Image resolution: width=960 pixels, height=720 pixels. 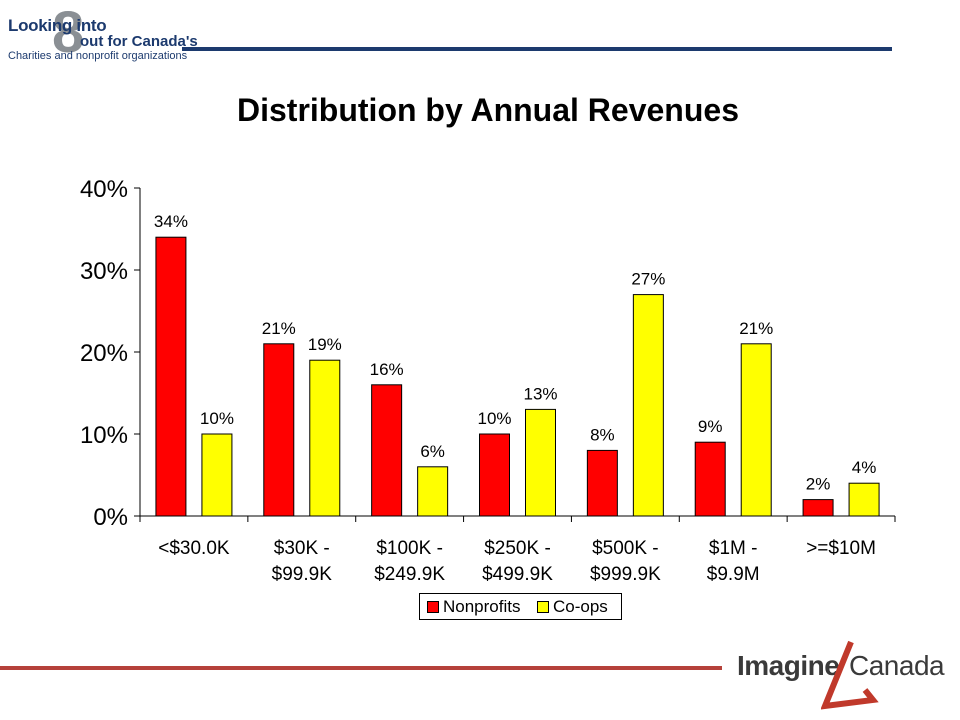 What do you see at coordinates (625, 548) in the screenshot?
I see `x-tick-label: $500K -` at bounding box center [625, 548].